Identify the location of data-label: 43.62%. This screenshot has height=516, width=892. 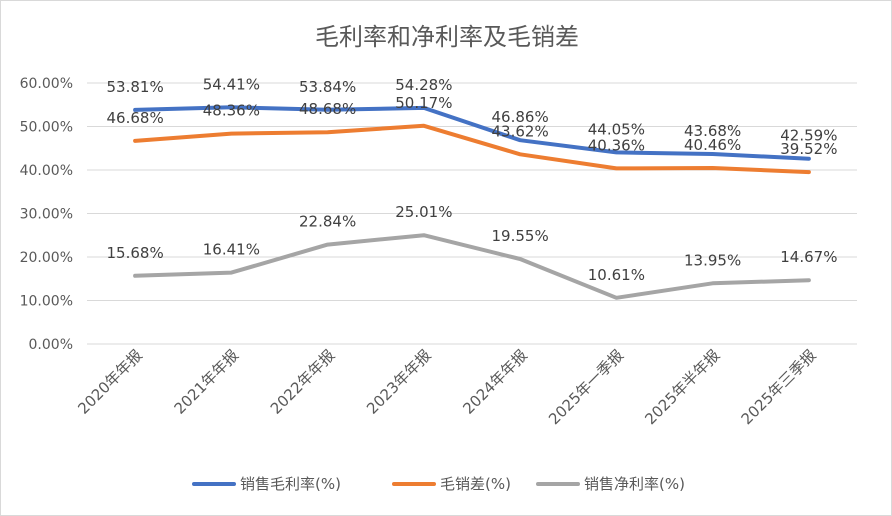
(520, 131).